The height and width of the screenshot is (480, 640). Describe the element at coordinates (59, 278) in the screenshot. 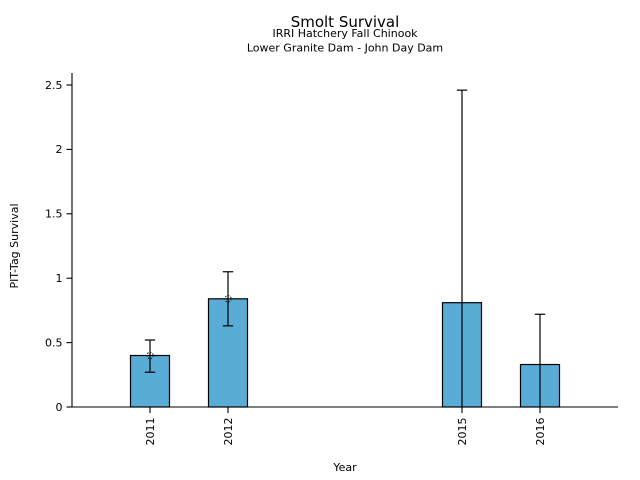

I see `y-tick-label-1: 1` at that location.